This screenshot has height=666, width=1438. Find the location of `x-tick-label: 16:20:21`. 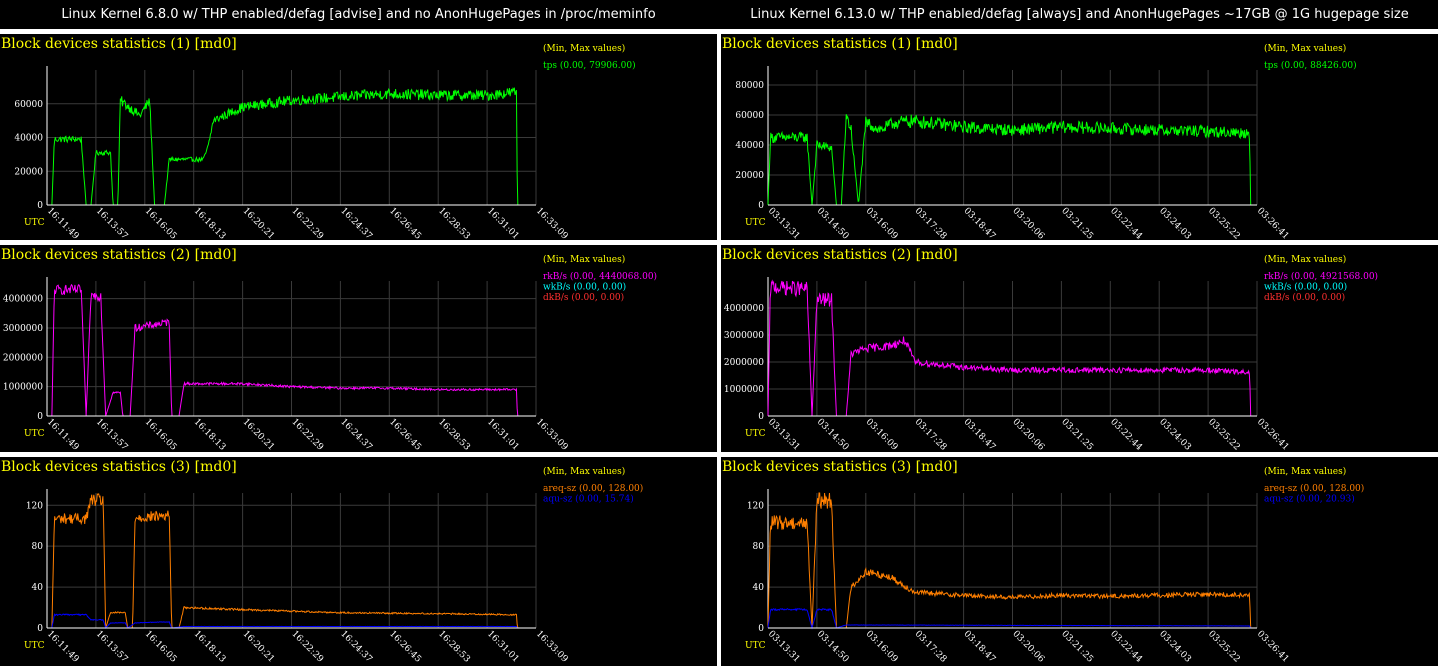

x-tick-label: 16:20:21 is located at coordinates (258, 434).